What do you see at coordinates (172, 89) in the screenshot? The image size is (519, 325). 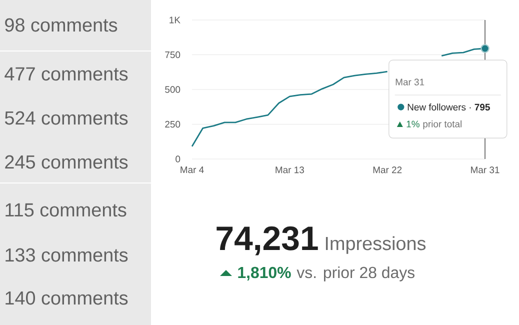 I see `y-tick-label: 500` at bounding box center [172, 89].